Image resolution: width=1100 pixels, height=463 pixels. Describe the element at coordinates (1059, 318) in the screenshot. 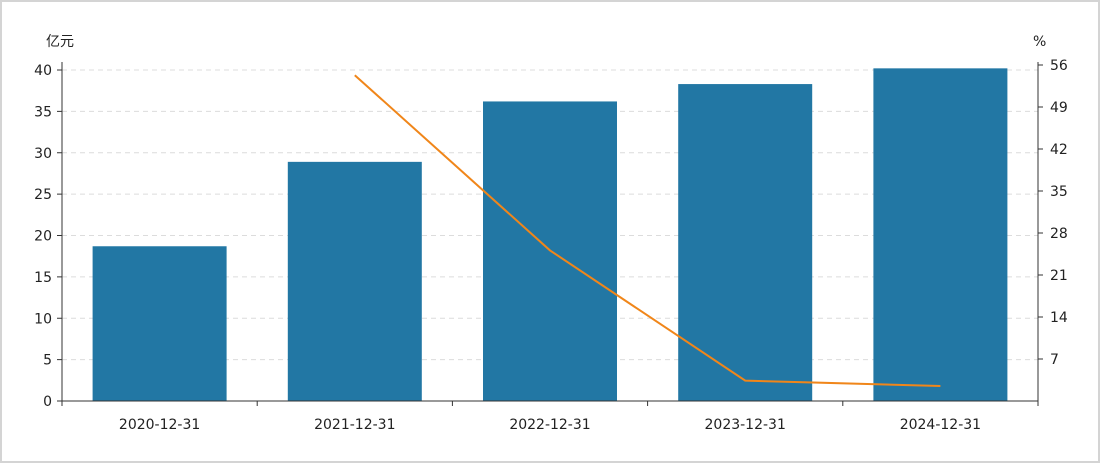

I see `right-axis-tick-label: 14` at that location.